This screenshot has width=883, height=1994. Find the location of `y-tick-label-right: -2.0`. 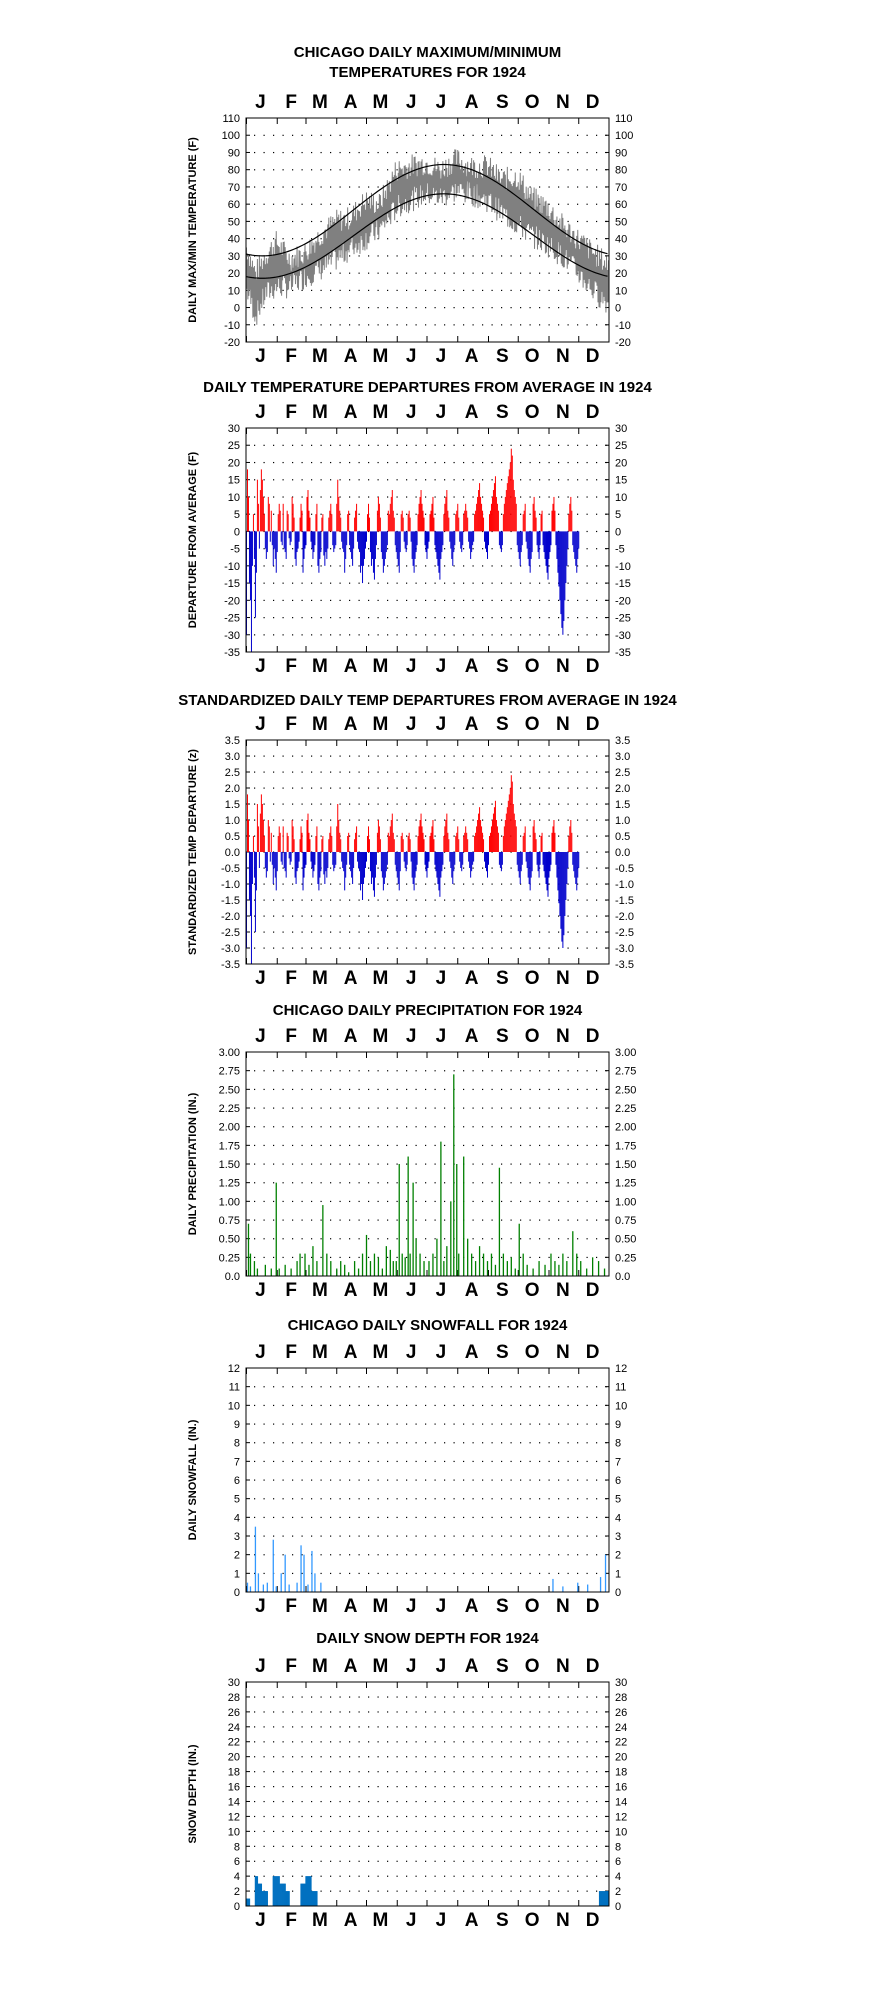

y-tick-label-right: -2.0 is located at coordinates (624, 917).